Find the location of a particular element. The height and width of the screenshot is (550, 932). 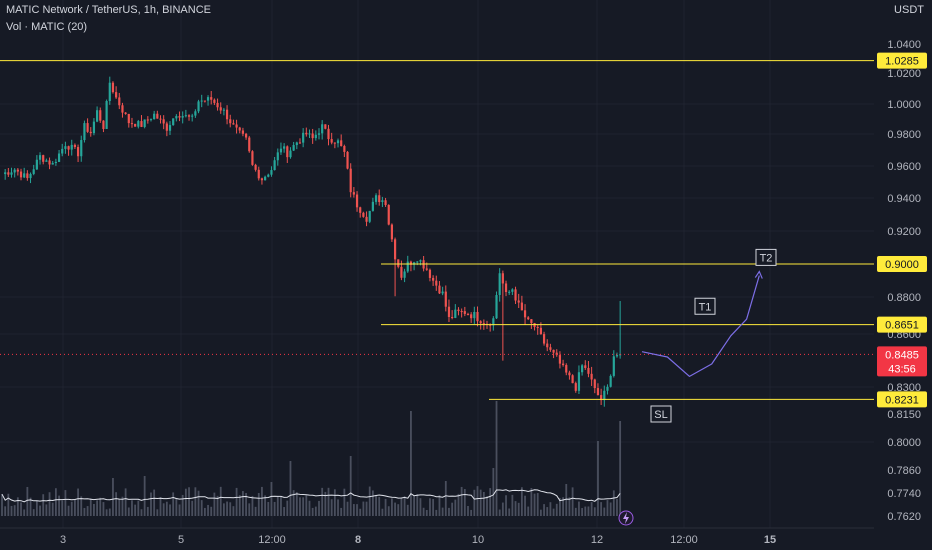

level-tag-label: 0.8651 is located at coordinates (902, 326).